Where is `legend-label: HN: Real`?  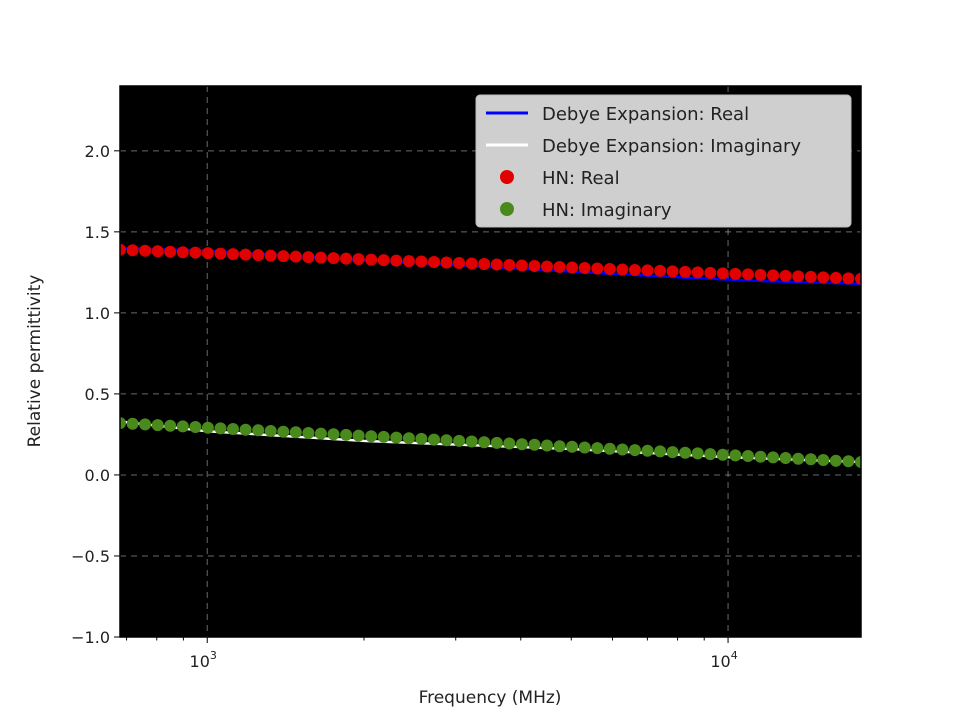 legend-label: HN: Real is located at coordinates (581, 178).